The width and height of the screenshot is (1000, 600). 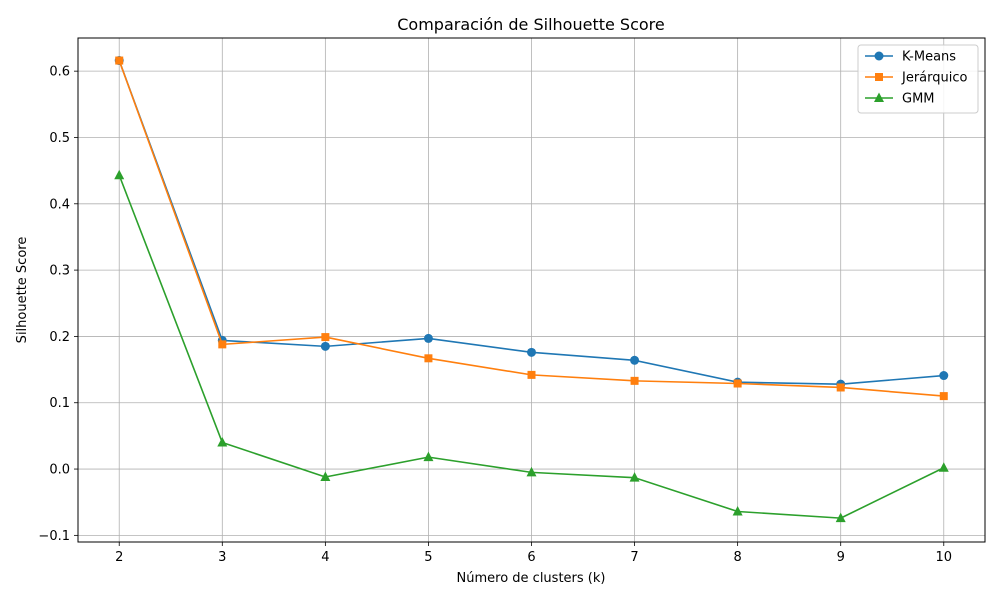 What do you see at coordinates (59, 470) in the screenshot?
I see `y-tick-label: 0.0` at bounding box center [59, 470].